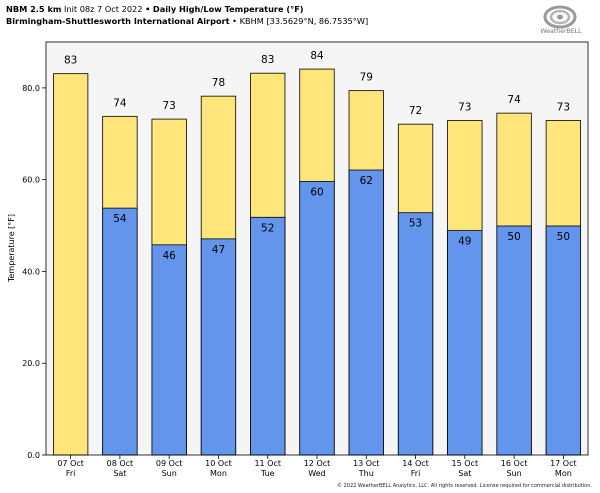 The image size is (600, 493). I want to click on y-tick-label: 40.0, so click(31, 271).